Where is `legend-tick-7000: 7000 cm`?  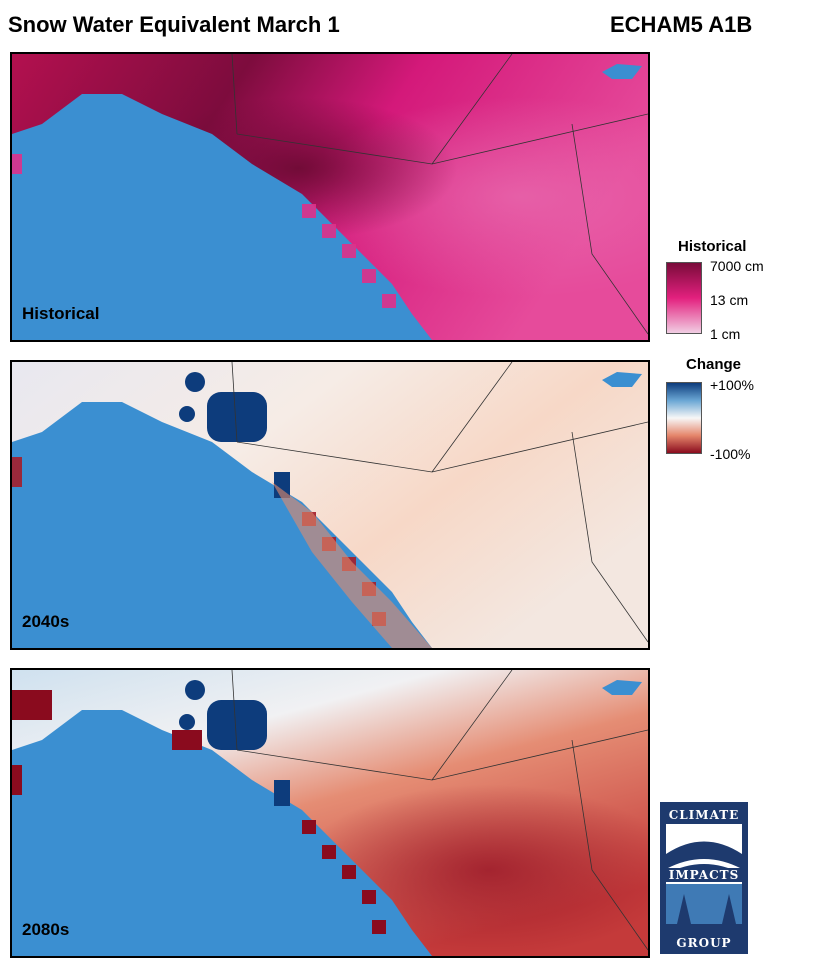 legend-tick-7000: 7000 cm is located at coordinates (737, 266).